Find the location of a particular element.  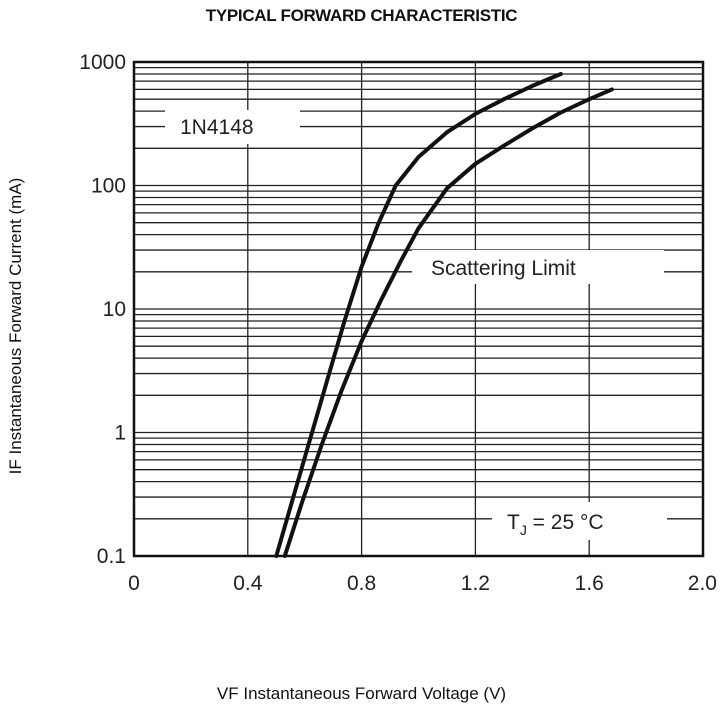

temperature-label-suffix: = 25 °C is located at coordinates (565, 522).